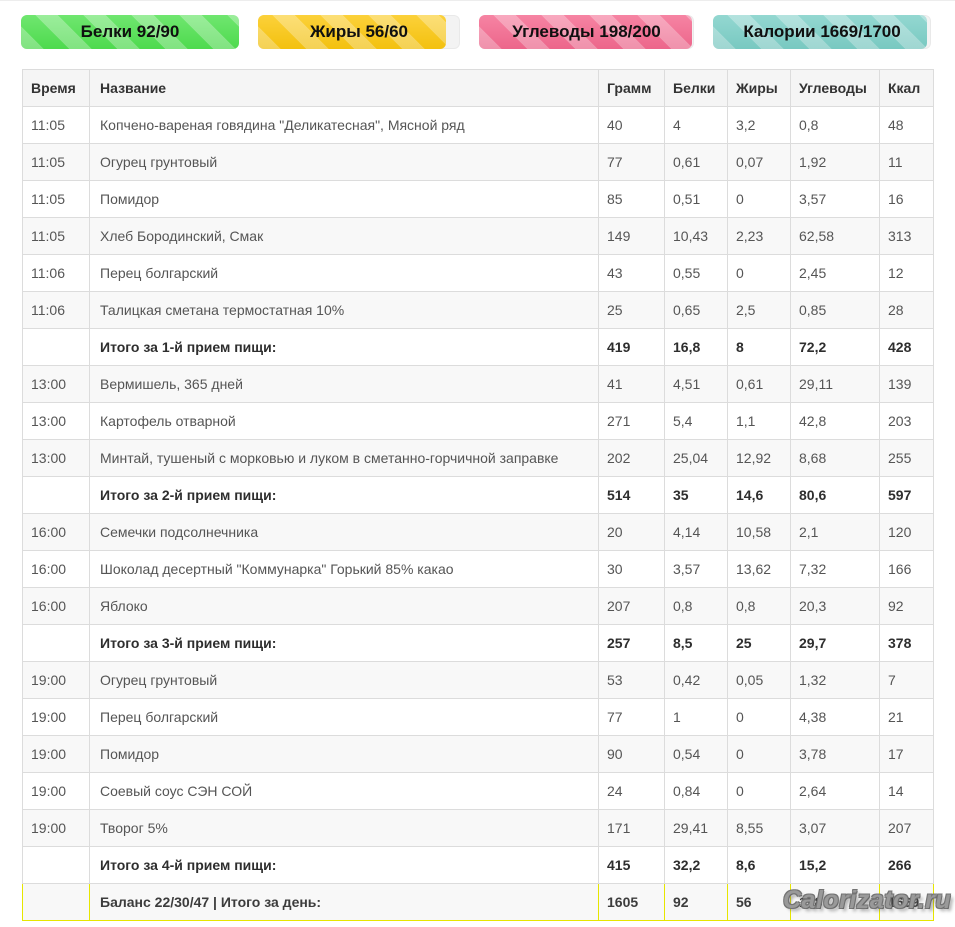  Describe the element at coordinates (478, 680) in the screenshot. I see `food-row: 19:00 Огурец грунтовый 53 0,42 0,05 1,32 7` at that location.